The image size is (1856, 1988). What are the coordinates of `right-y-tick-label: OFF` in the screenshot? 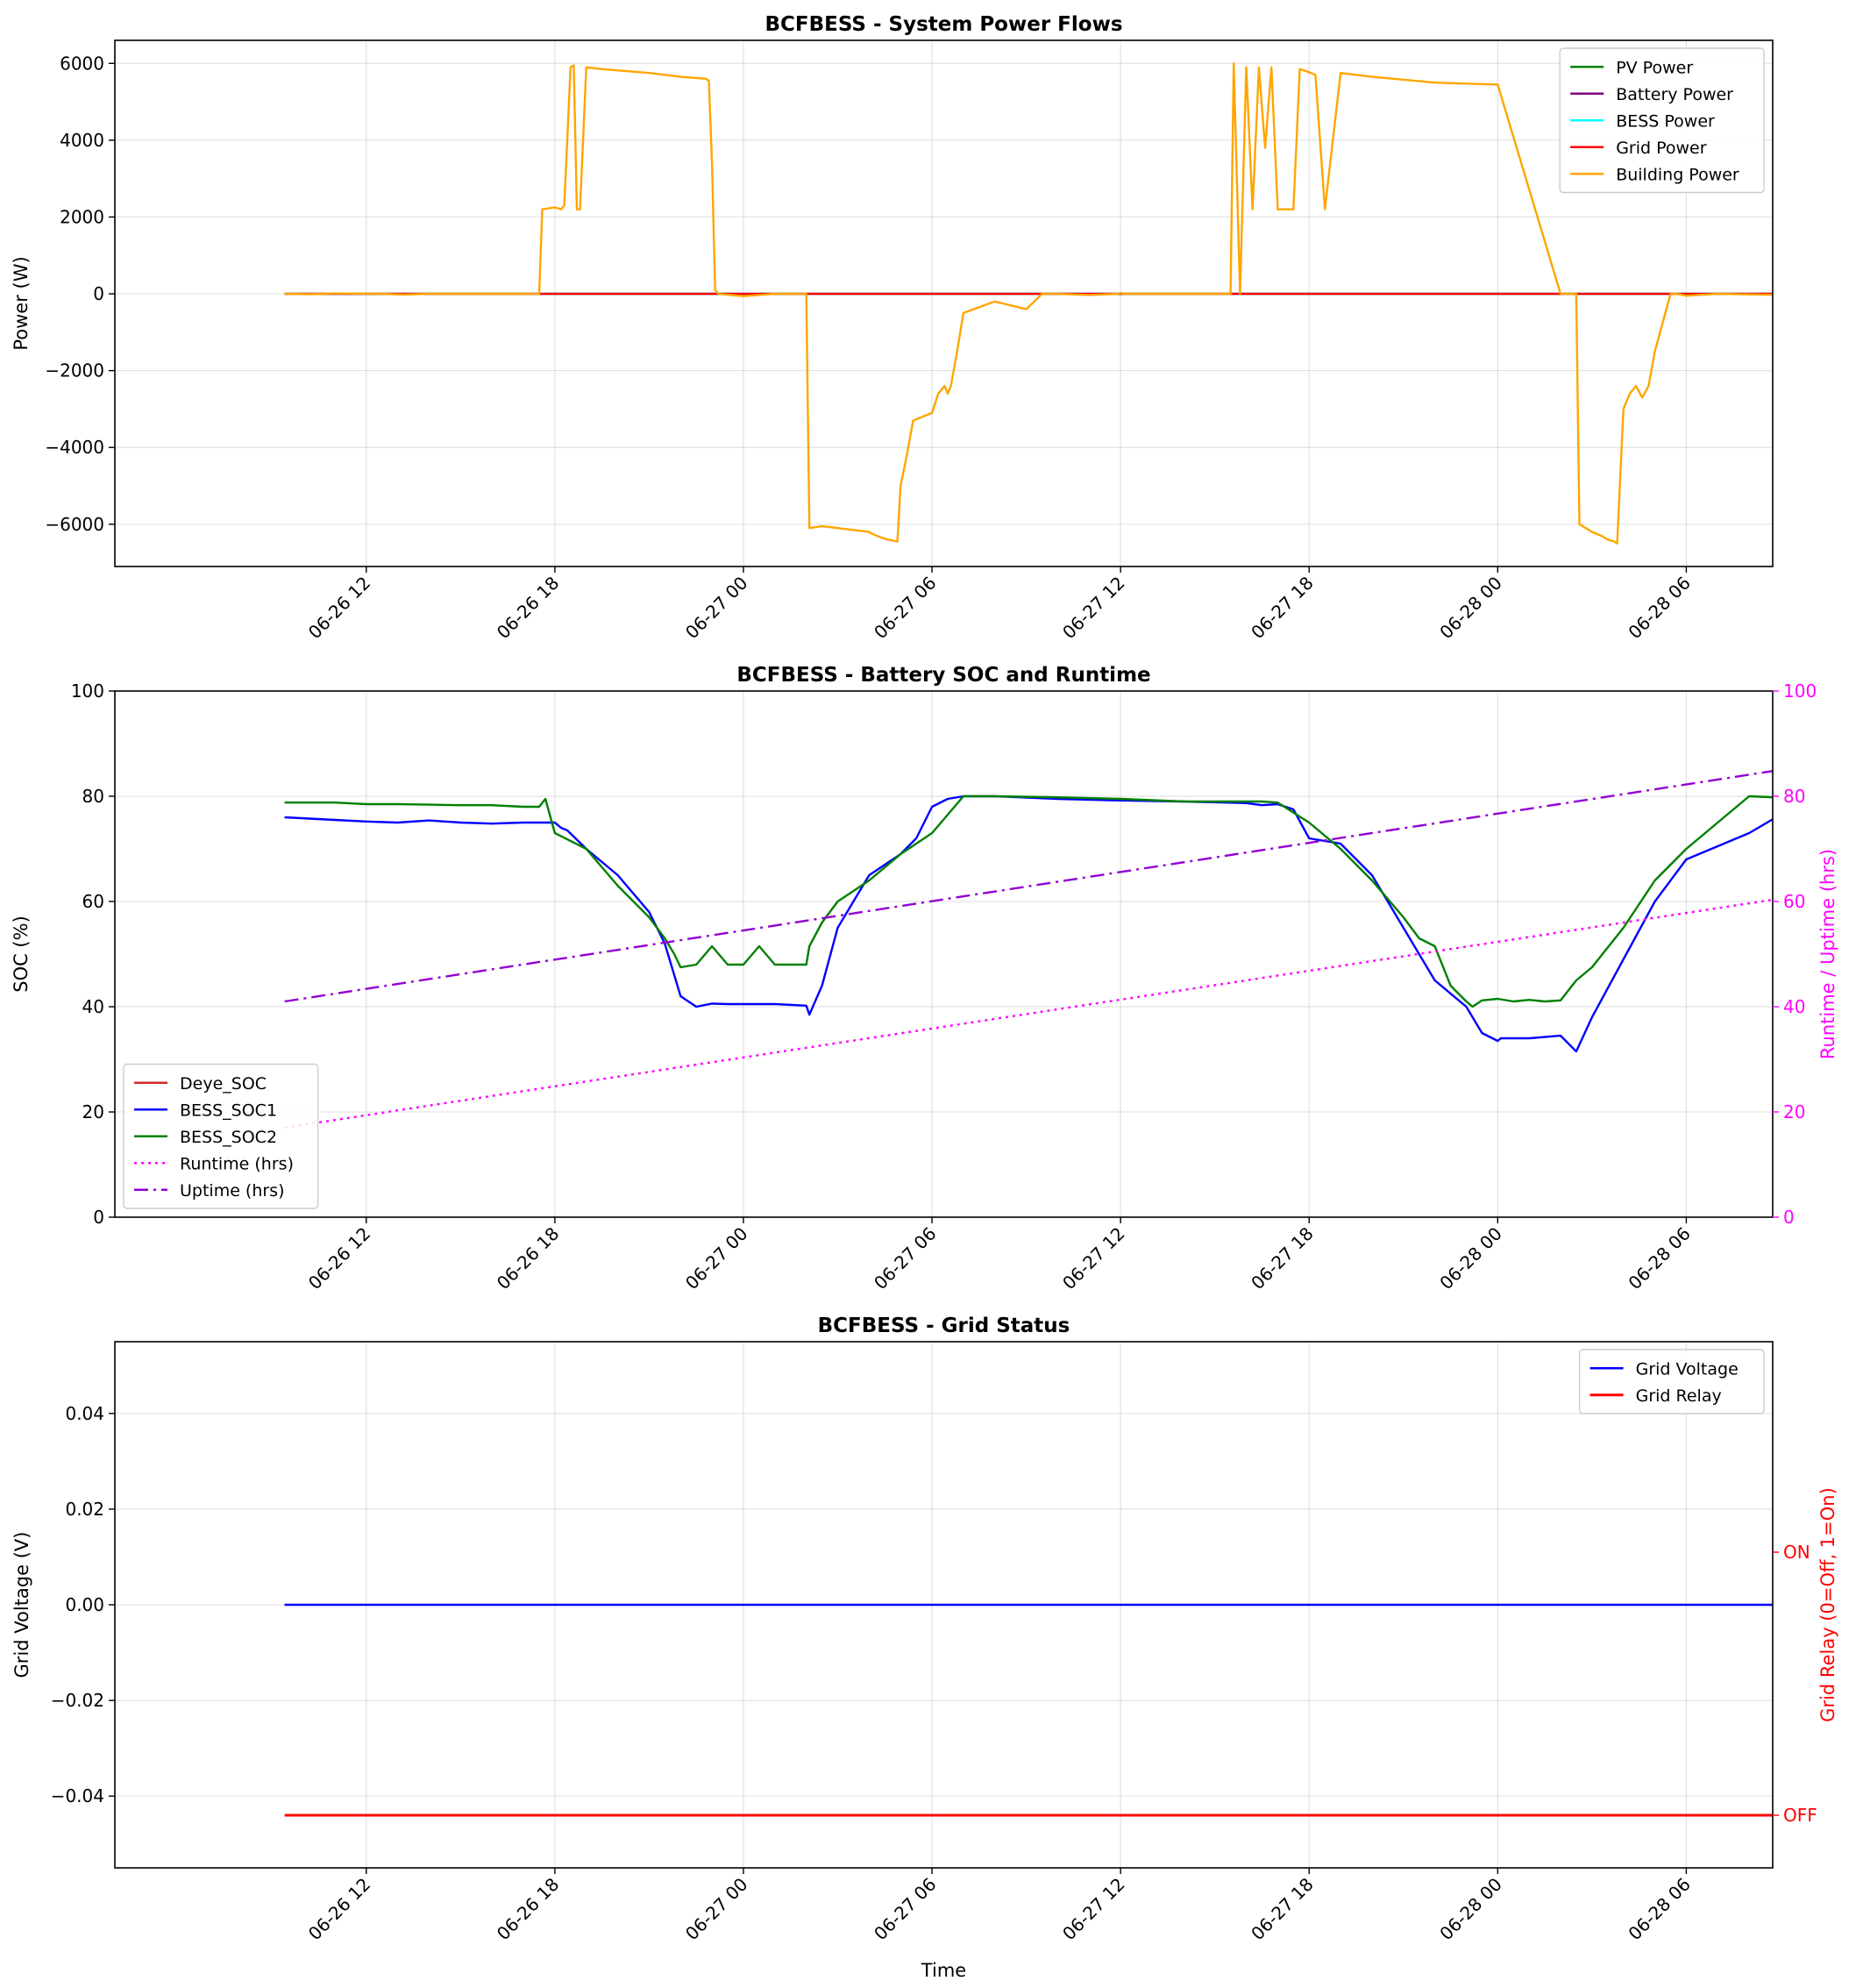 It's located at (1800, 1815).